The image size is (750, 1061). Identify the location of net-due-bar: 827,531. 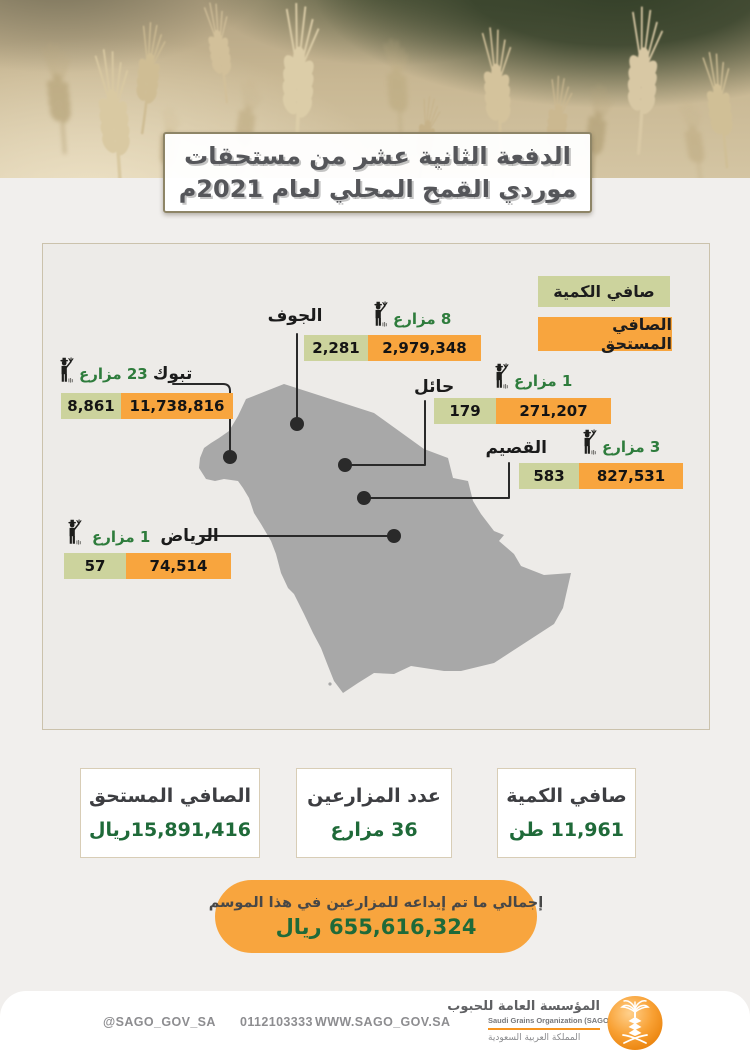
(631, 476).